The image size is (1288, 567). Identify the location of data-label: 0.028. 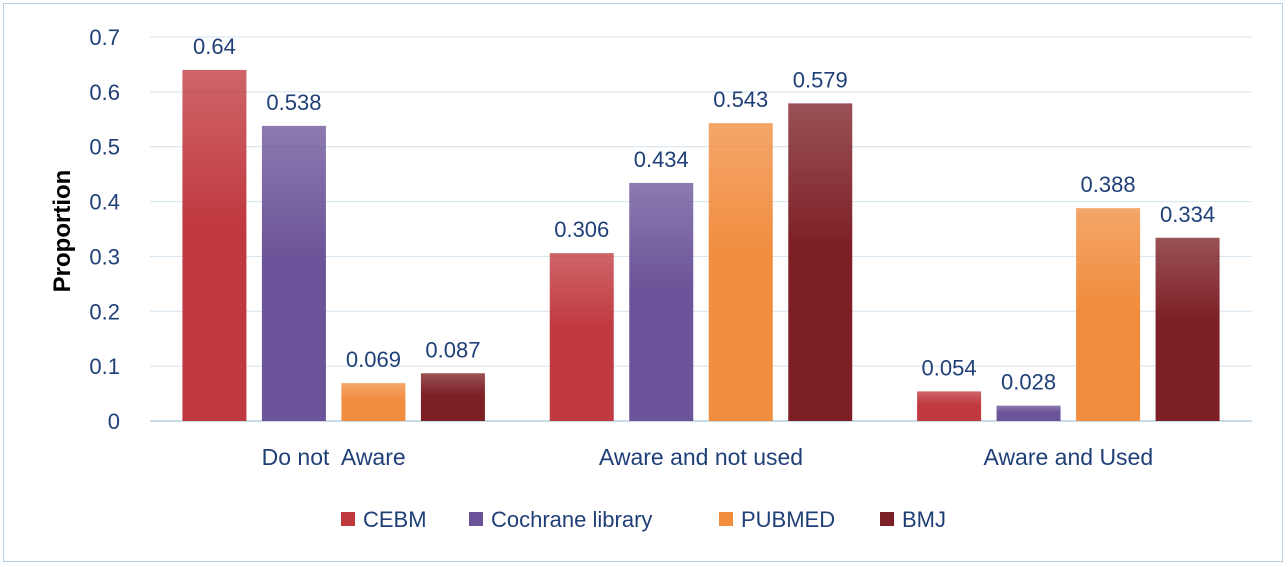
(1028, 382).